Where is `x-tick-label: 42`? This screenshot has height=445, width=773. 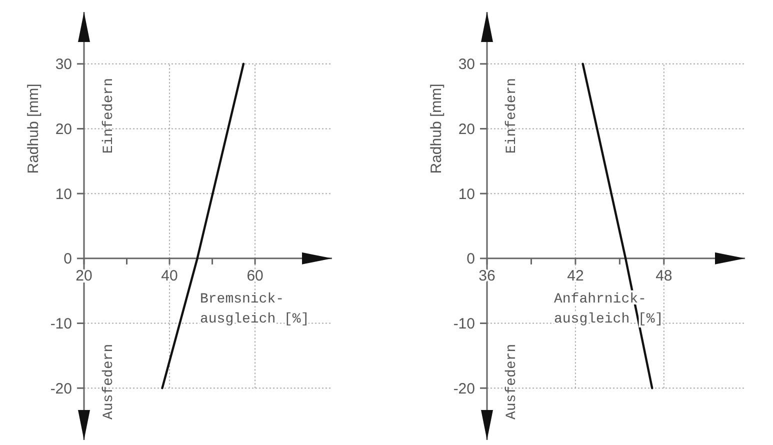
x-tick-label: 42 is located at coordinates (575, 275).